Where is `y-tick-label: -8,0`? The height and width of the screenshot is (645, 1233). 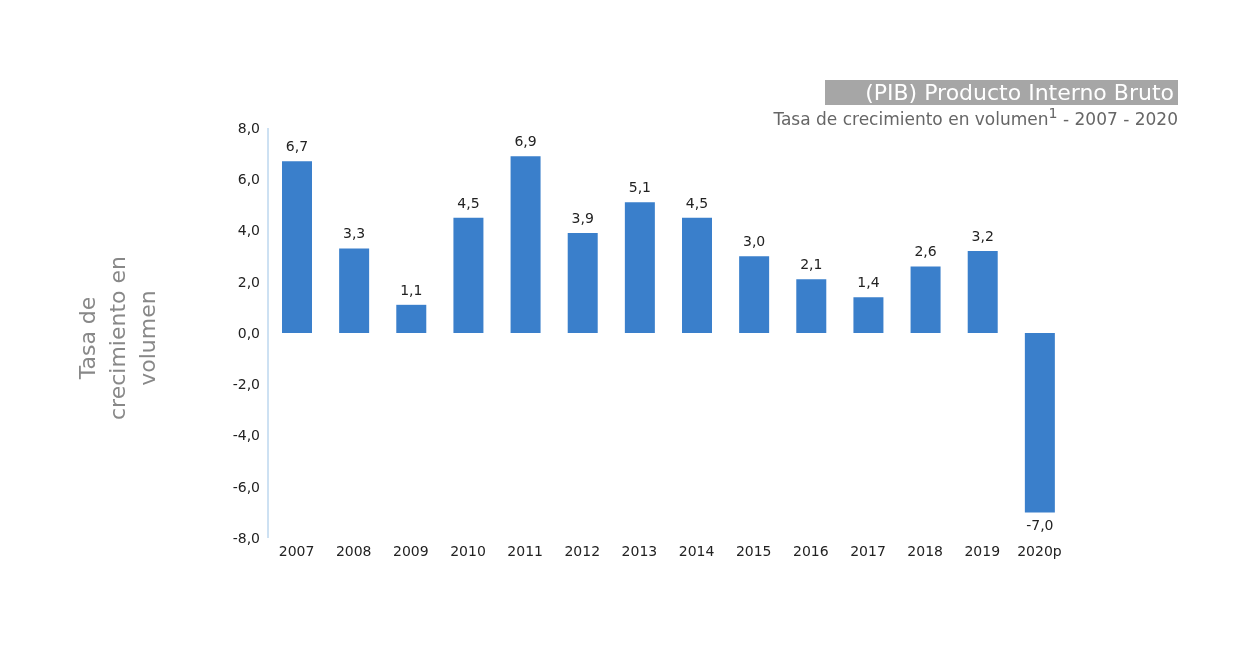 y-tick-label: -8,0 is located at coordinates (246, 537).